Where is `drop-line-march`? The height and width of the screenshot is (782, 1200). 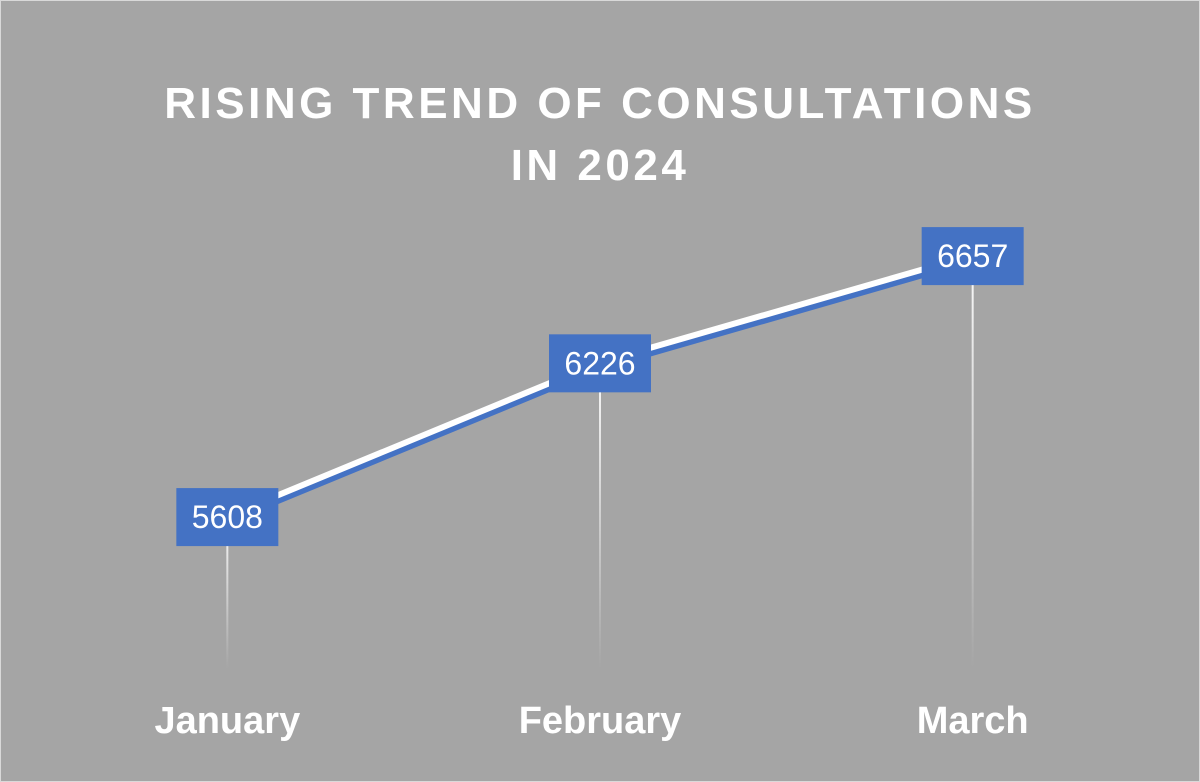 drop-line-march is located at coordinates (972, 462).